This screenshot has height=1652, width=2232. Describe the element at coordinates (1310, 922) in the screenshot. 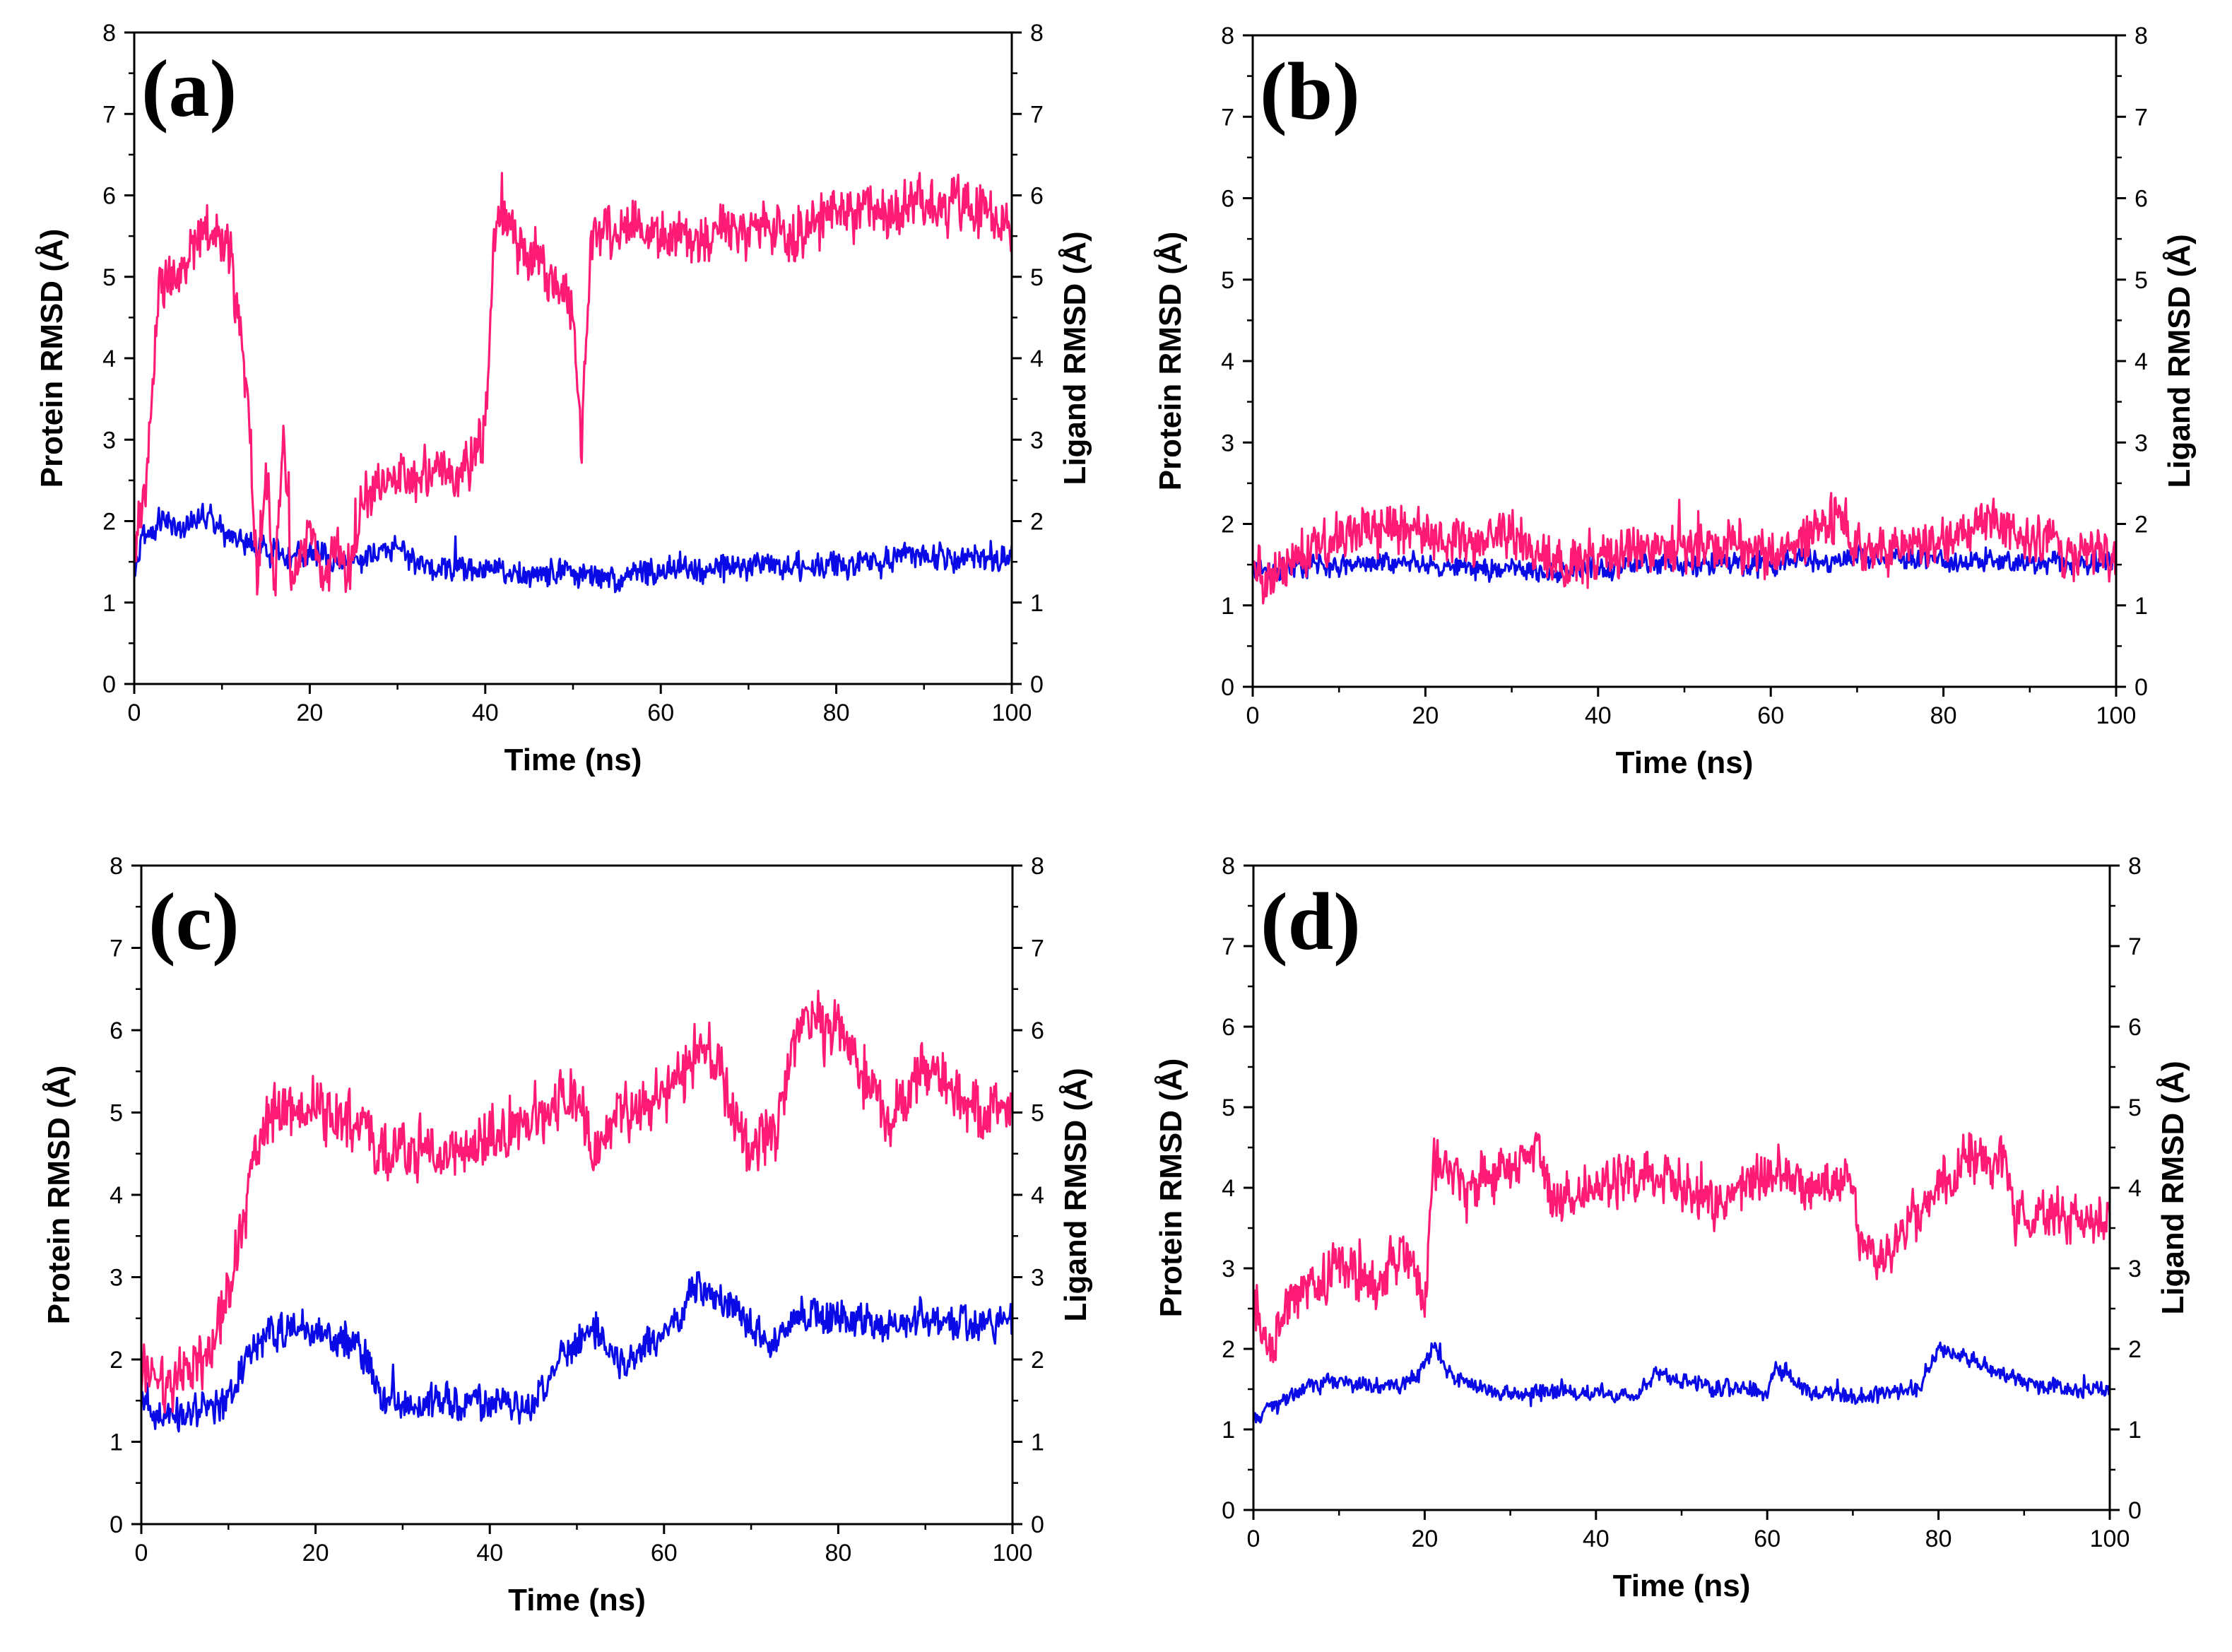

I see `panel-label: (d)` at that location.